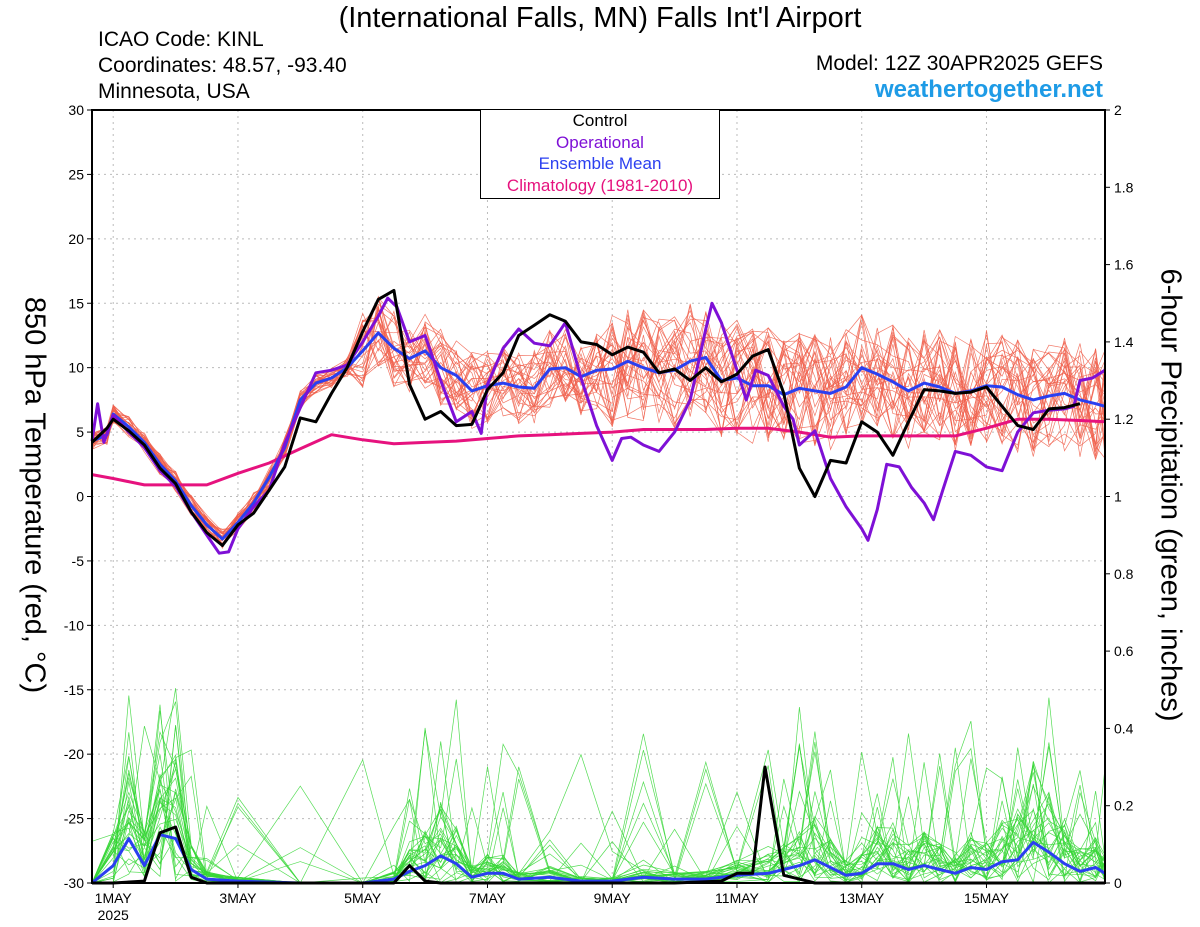 This screenshot has width=1200, height=927. I want to click on legend-climatology: Climatology (1981-2010), so click(600, 185).